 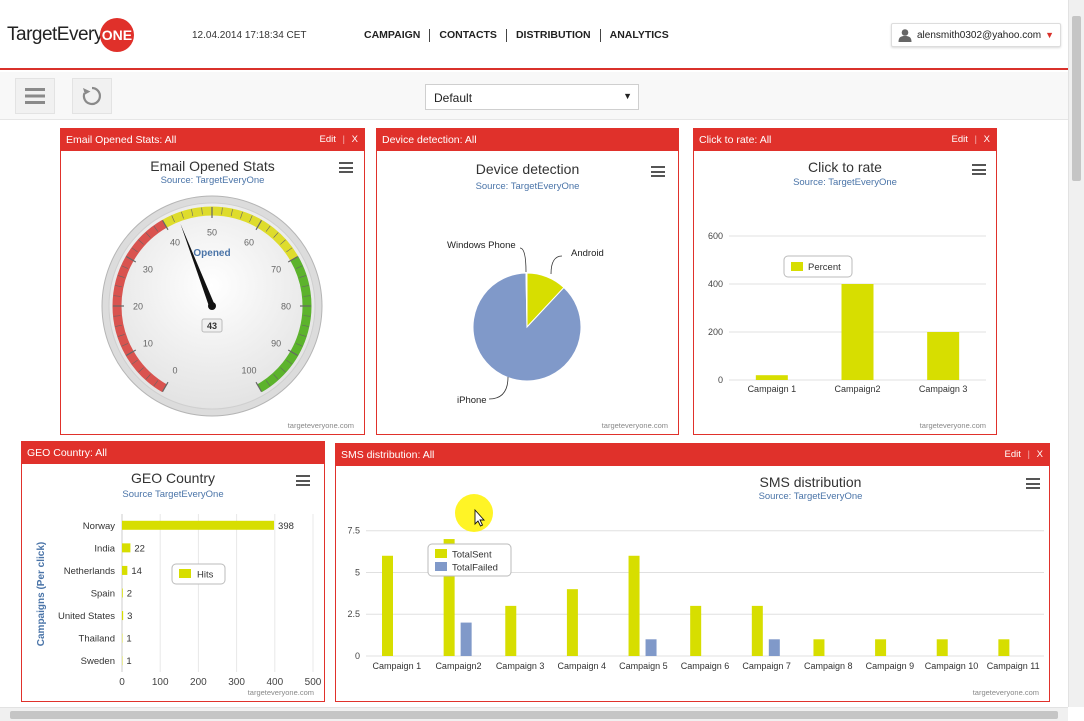 I want to click on vertical-scrollbar, so click(x=1076, y=353).